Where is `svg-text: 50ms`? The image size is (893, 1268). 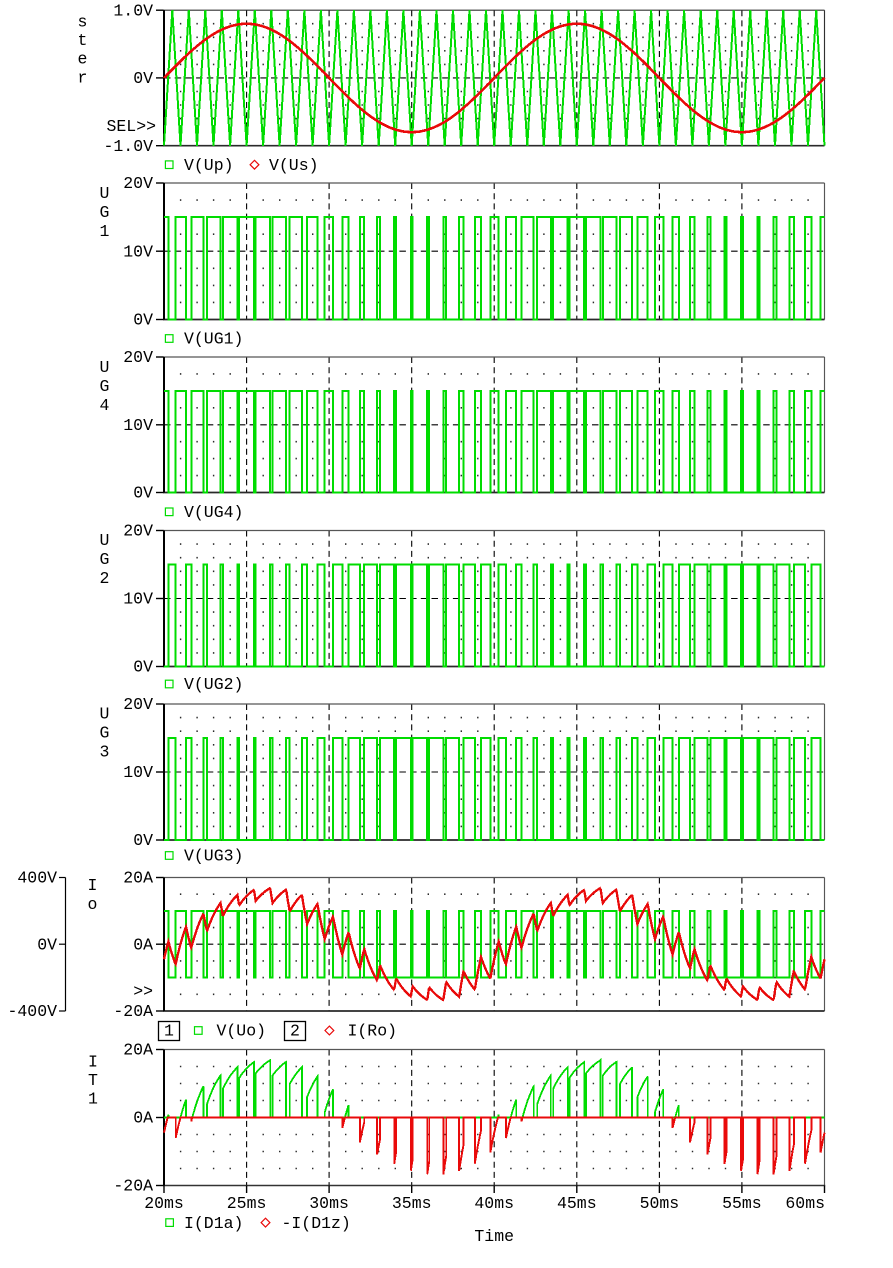
svg-text: 50ms is located at coordinates (660, 1203).